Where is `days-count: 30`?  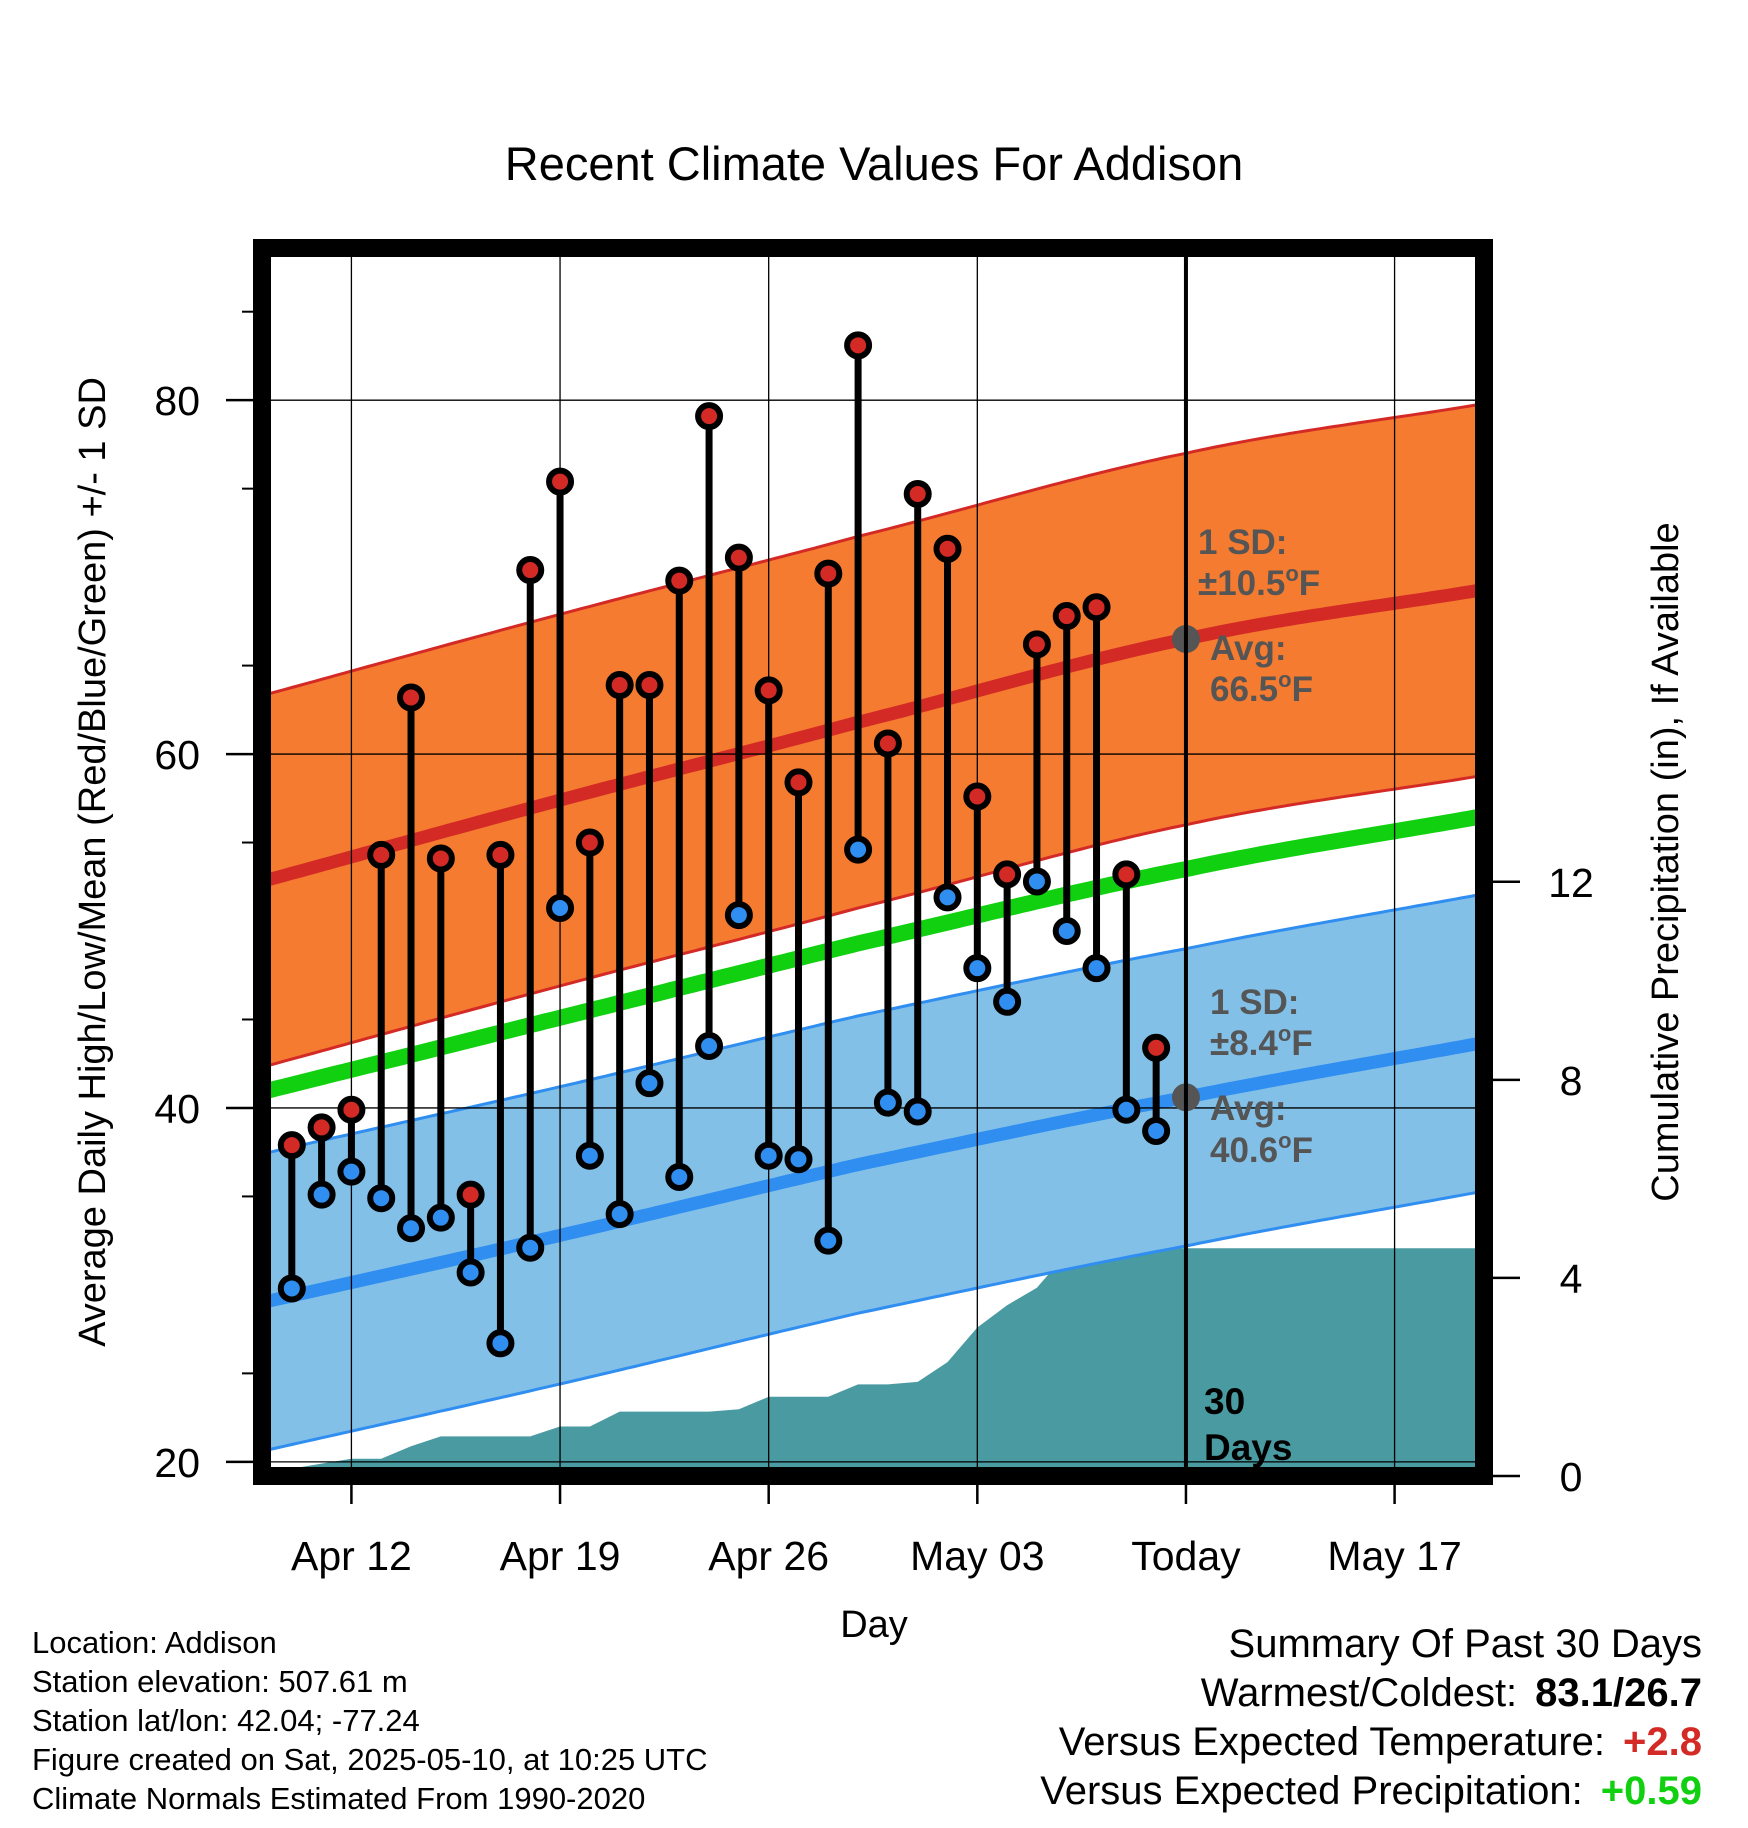
days-count: 30 is located at coordinates (1224, 1401).